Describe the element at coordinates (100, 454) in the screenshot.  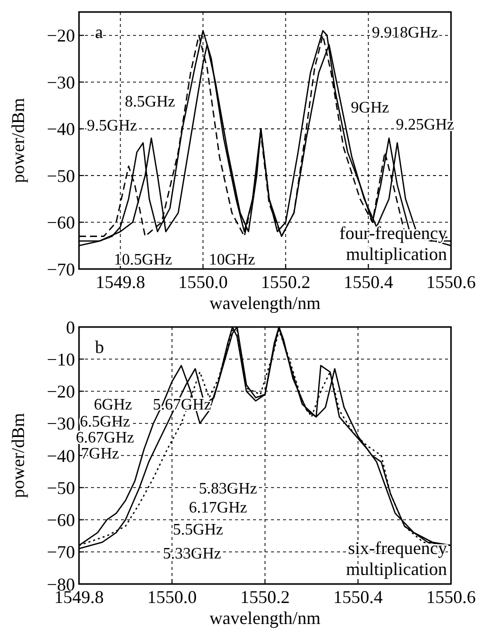
I see `annotation: 7GHz` at that location.